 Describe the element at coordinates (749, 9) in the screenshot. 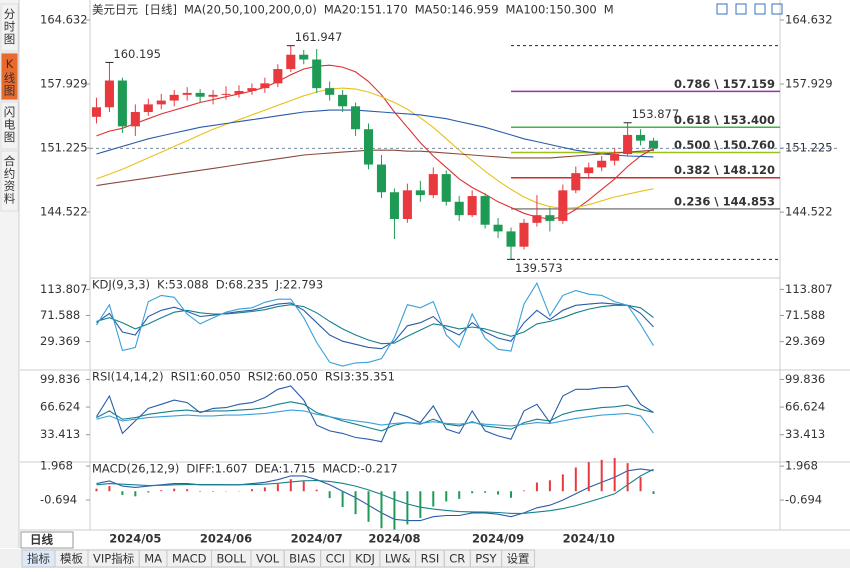

I see `toolbar-icons` at that location.